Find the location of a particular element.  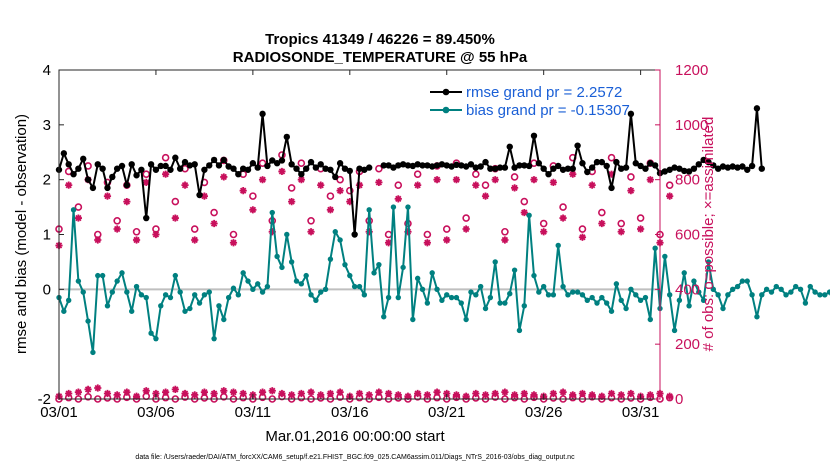

x-axis-label: Mar.01,2016 00:00:00 start is located at coordinates (355, 436).